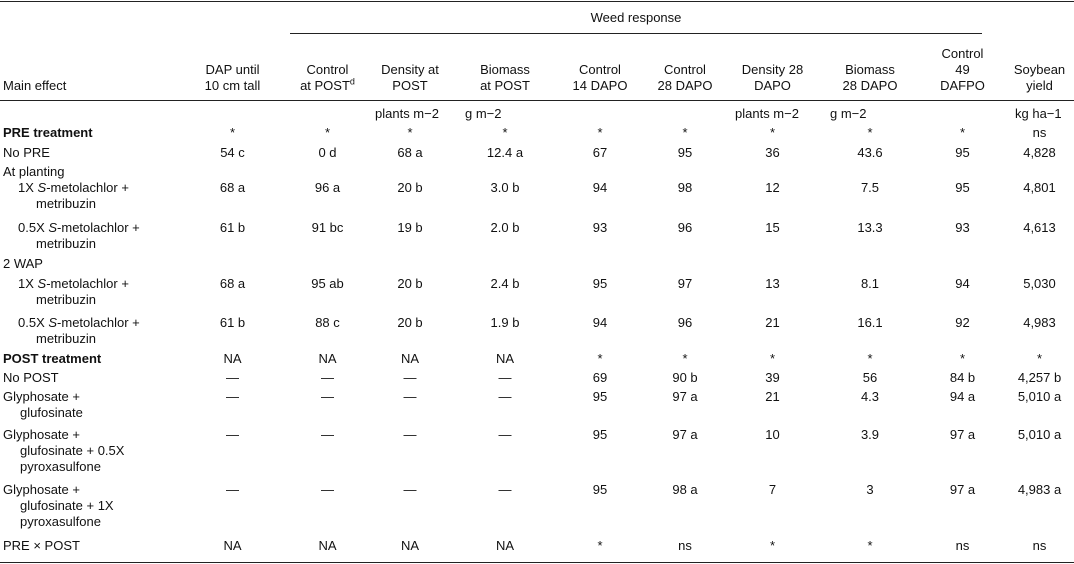 The image size is (1074, 564). I want to click on column-header-line: yield, so click(1039, 85).